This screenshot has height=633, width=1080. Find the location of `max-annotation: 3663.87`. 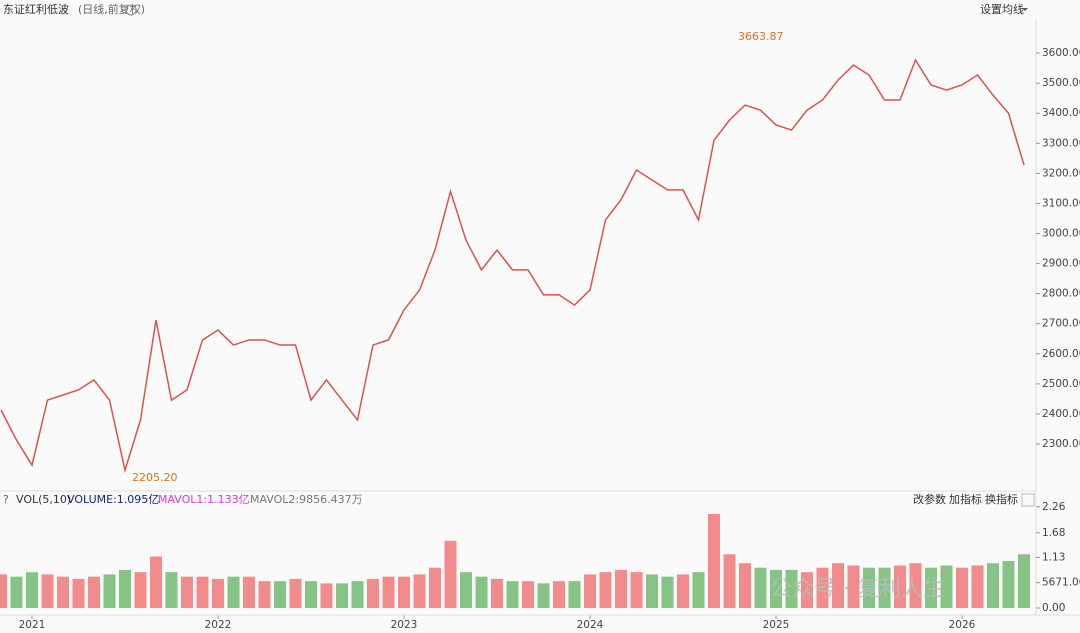

max-annotation: 3663.87 is located at coordinates (761, 36).